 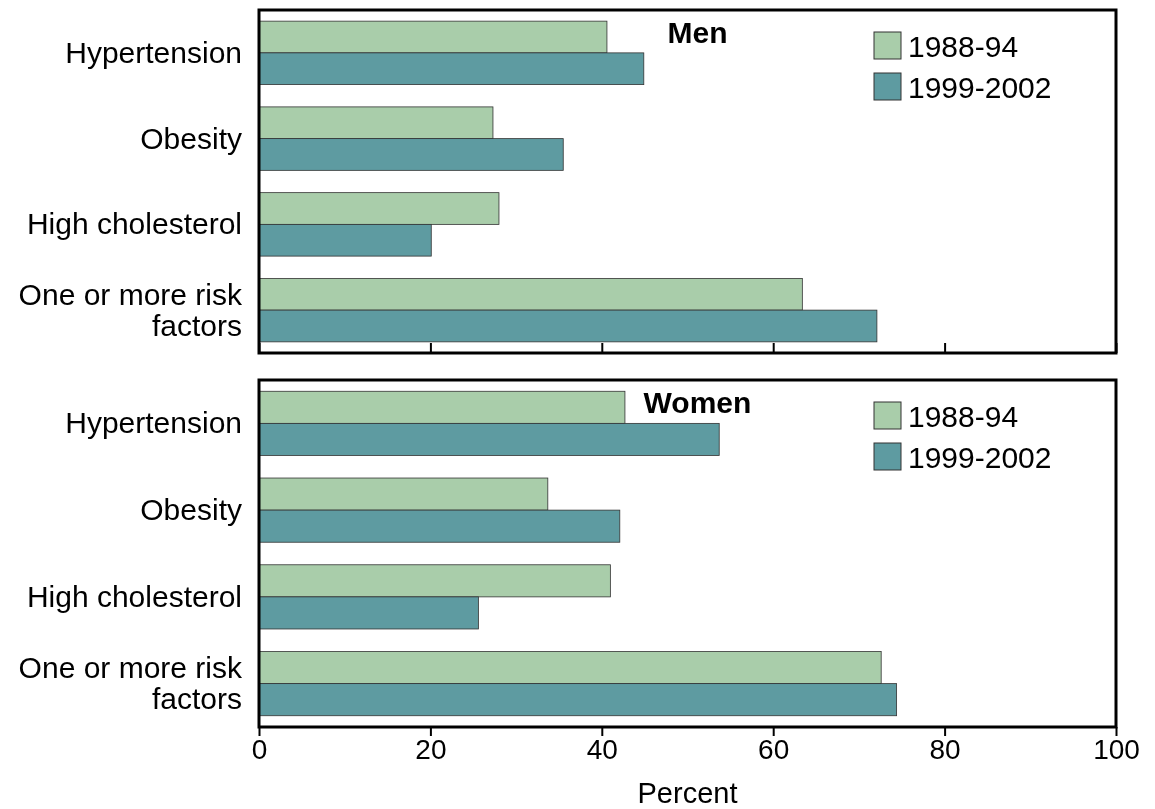 I want to click on x-tick-label: 20, so click(x=431, y=749).